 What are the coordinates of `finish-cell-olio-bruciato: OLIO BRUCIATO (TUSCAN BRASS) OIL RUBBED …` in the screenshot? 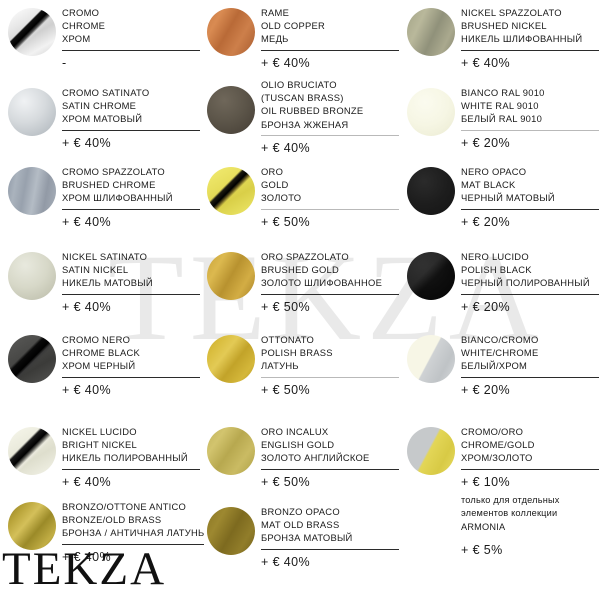 It's located at (301, 116).